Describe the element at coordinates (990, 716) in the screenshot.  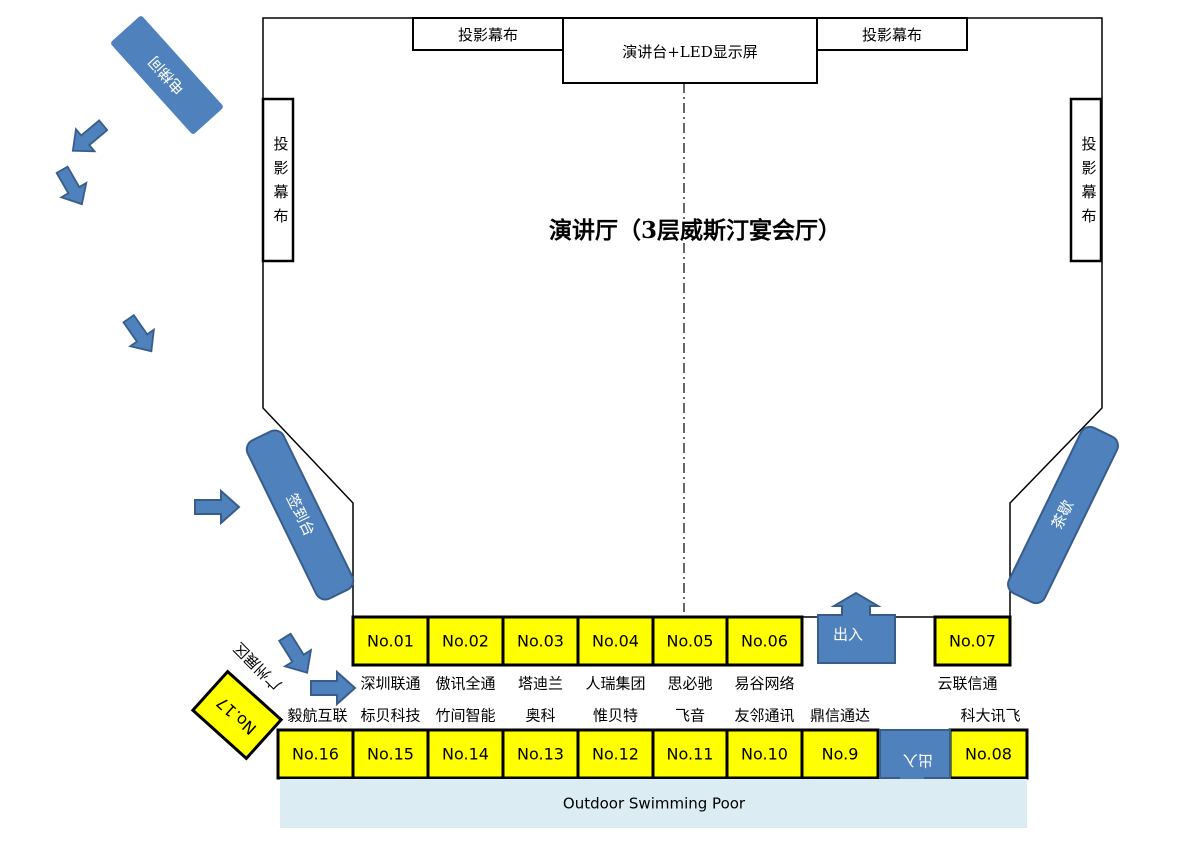
I see `company-label: 科大讯飞` at that location.